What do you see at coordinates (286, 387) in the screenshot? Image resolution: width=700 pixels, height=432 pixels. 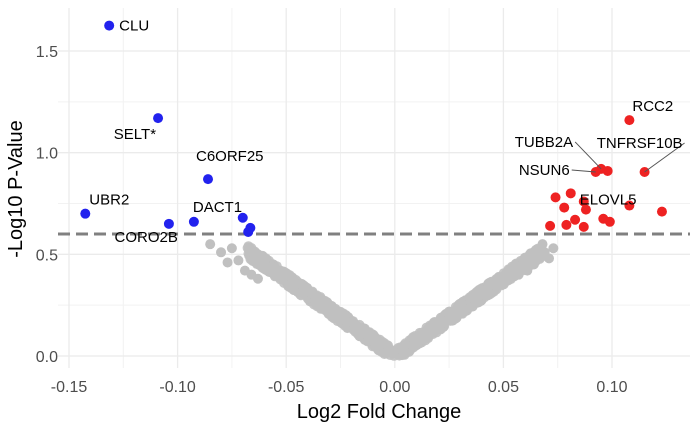 I see `x-tick-label: -0.05` at bounding box center [286, 387].